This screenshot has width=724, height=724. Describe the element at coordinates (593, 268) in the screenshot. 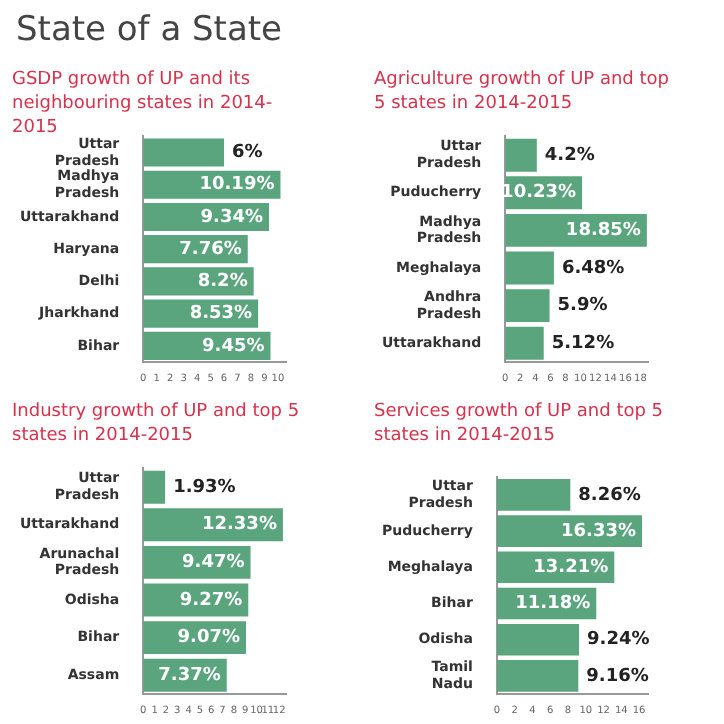

I see `data-label: 6.48%` at that location.